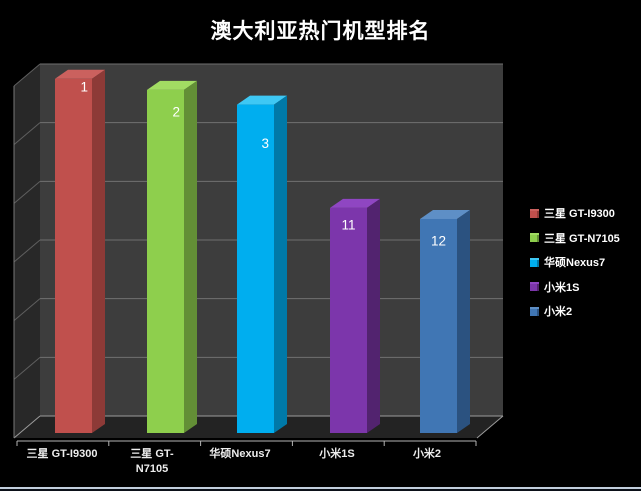  I want to click on bar-华硕Nexus7: 3, so click(262, 264).